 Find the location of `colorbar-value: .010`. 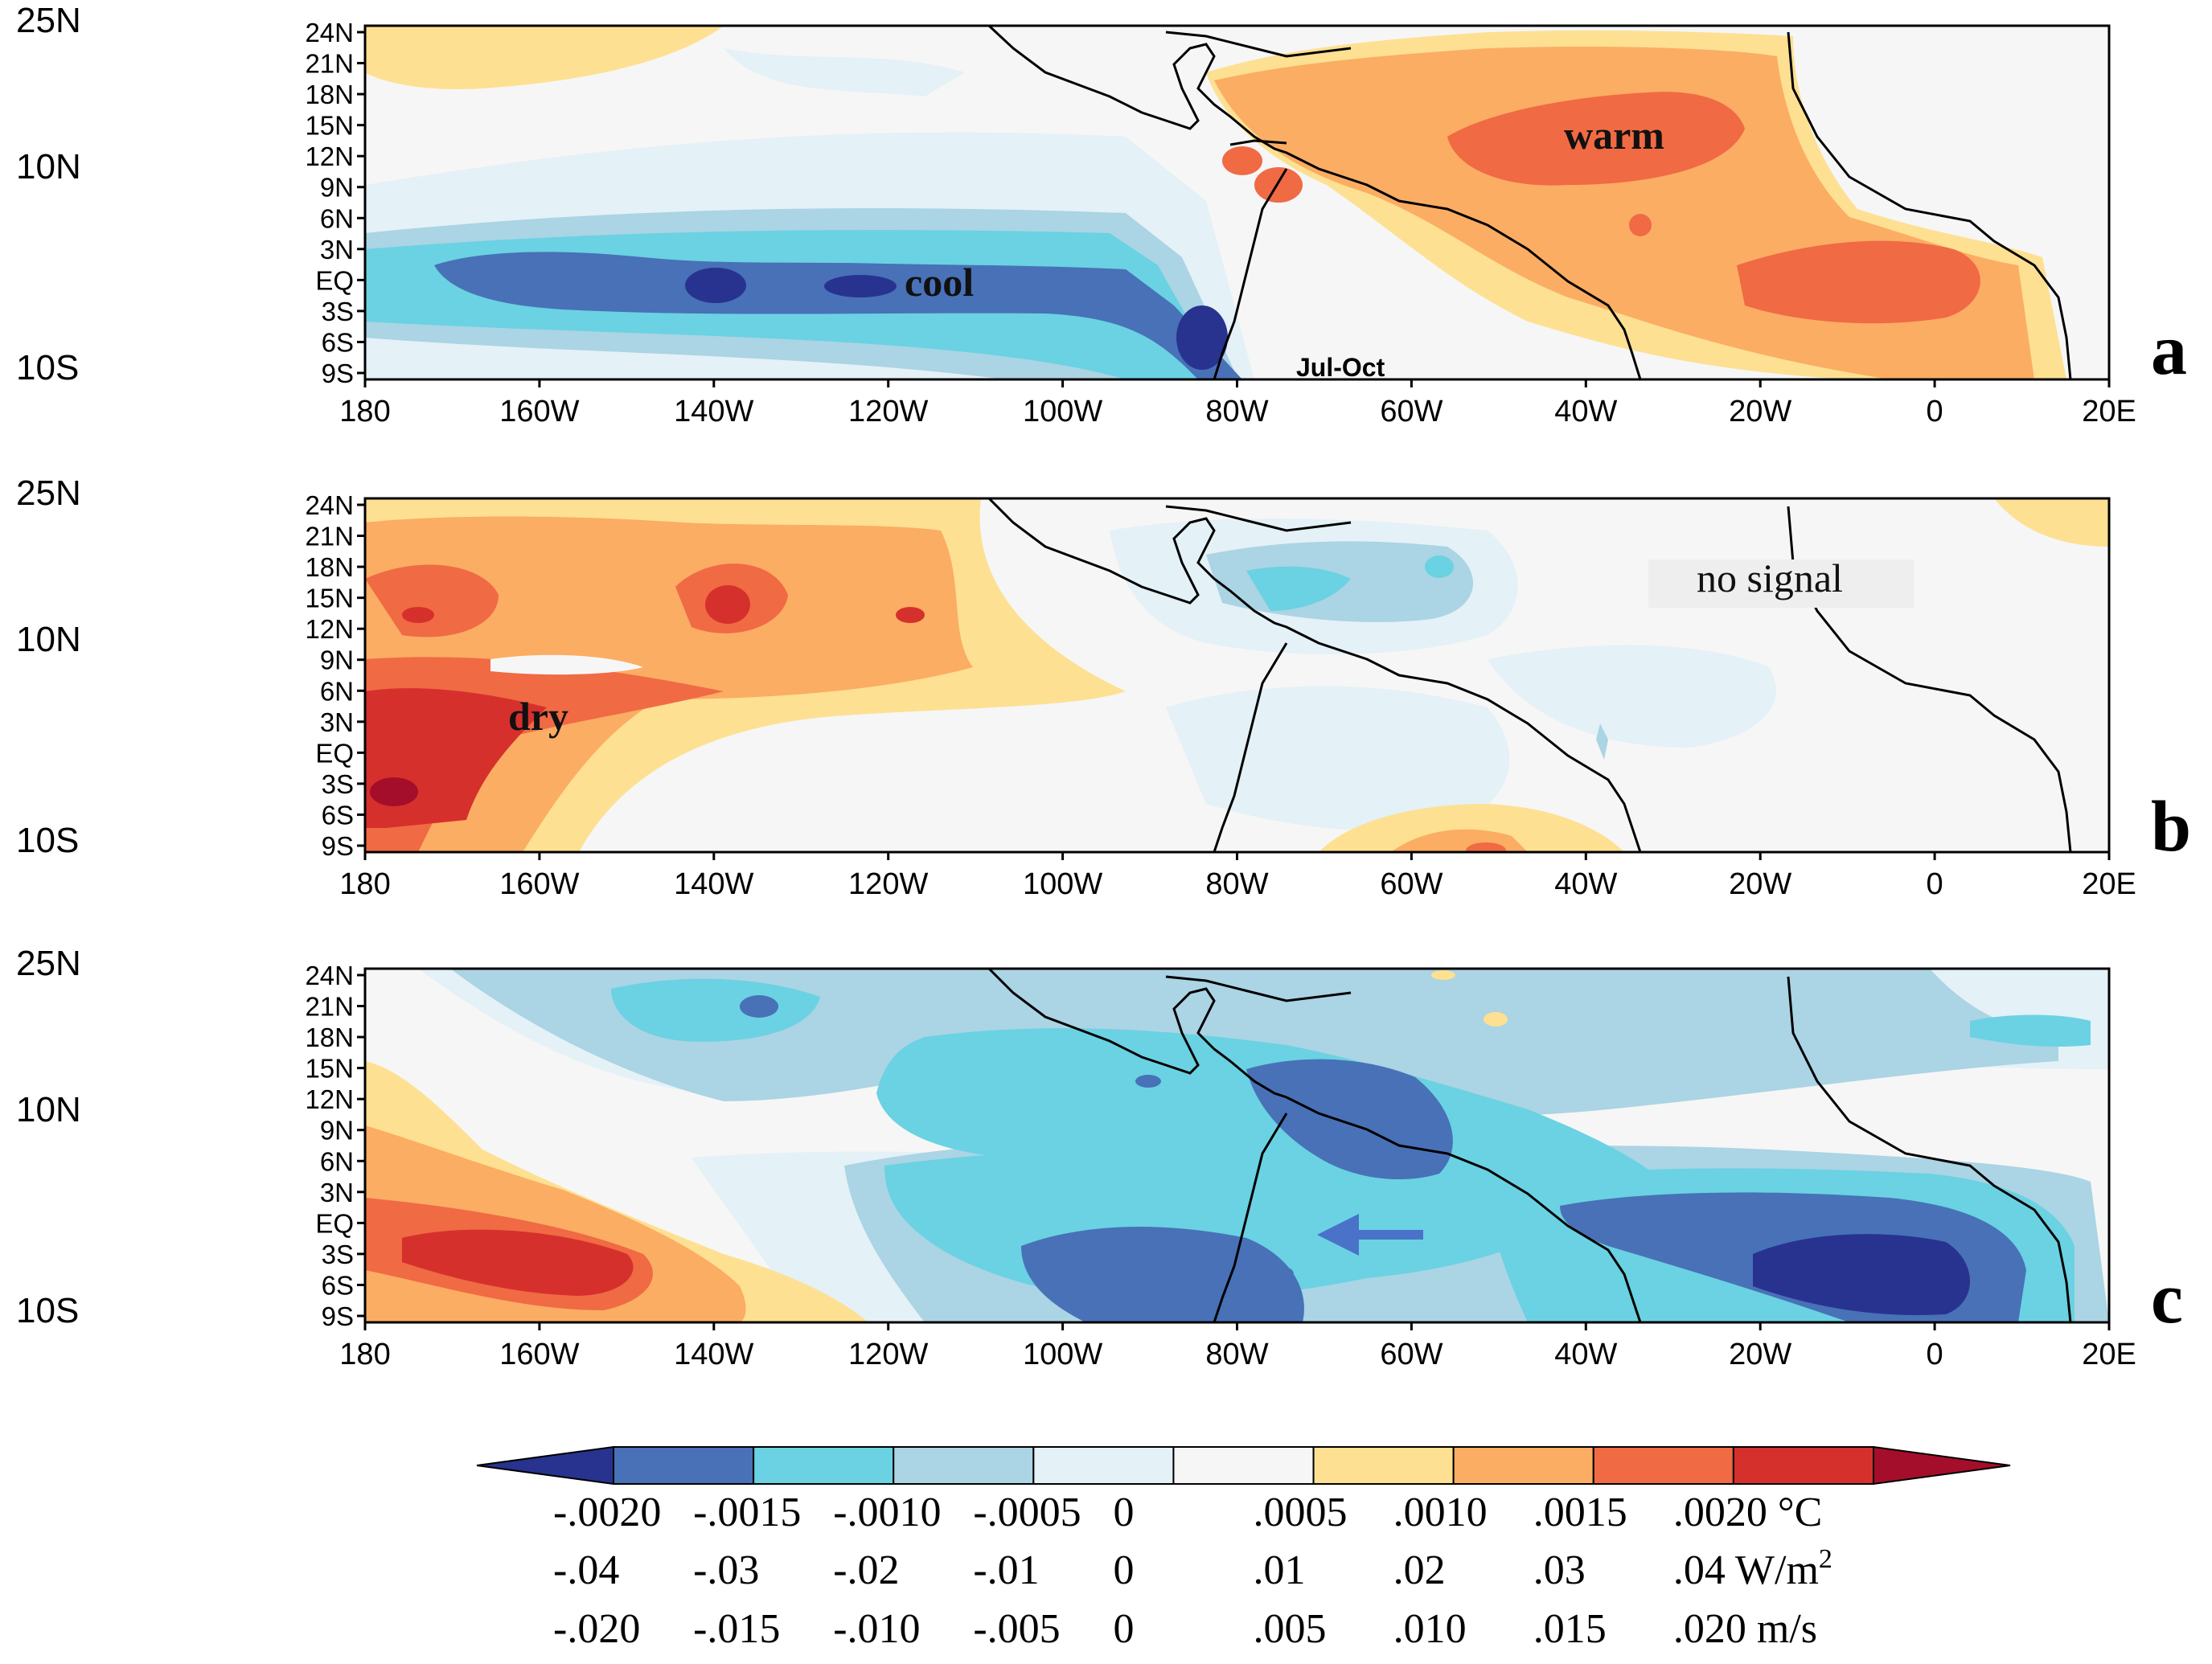

colorbar-value: .010 is located at coordinates (1430, 1629).